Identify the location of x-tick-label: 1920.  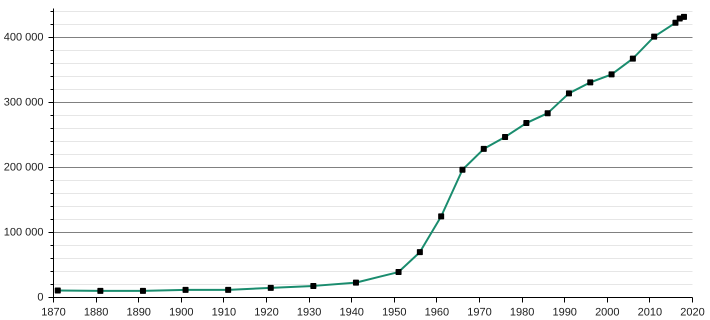
(266, 312).